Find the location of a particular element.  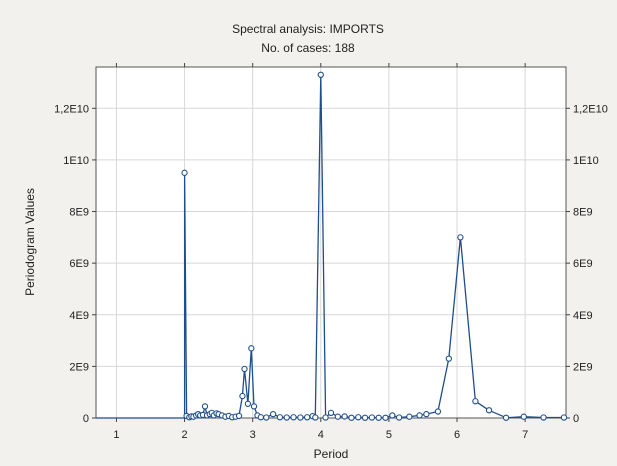

y-tick-label-left: 6E9 is located at coordinates (79, 264).